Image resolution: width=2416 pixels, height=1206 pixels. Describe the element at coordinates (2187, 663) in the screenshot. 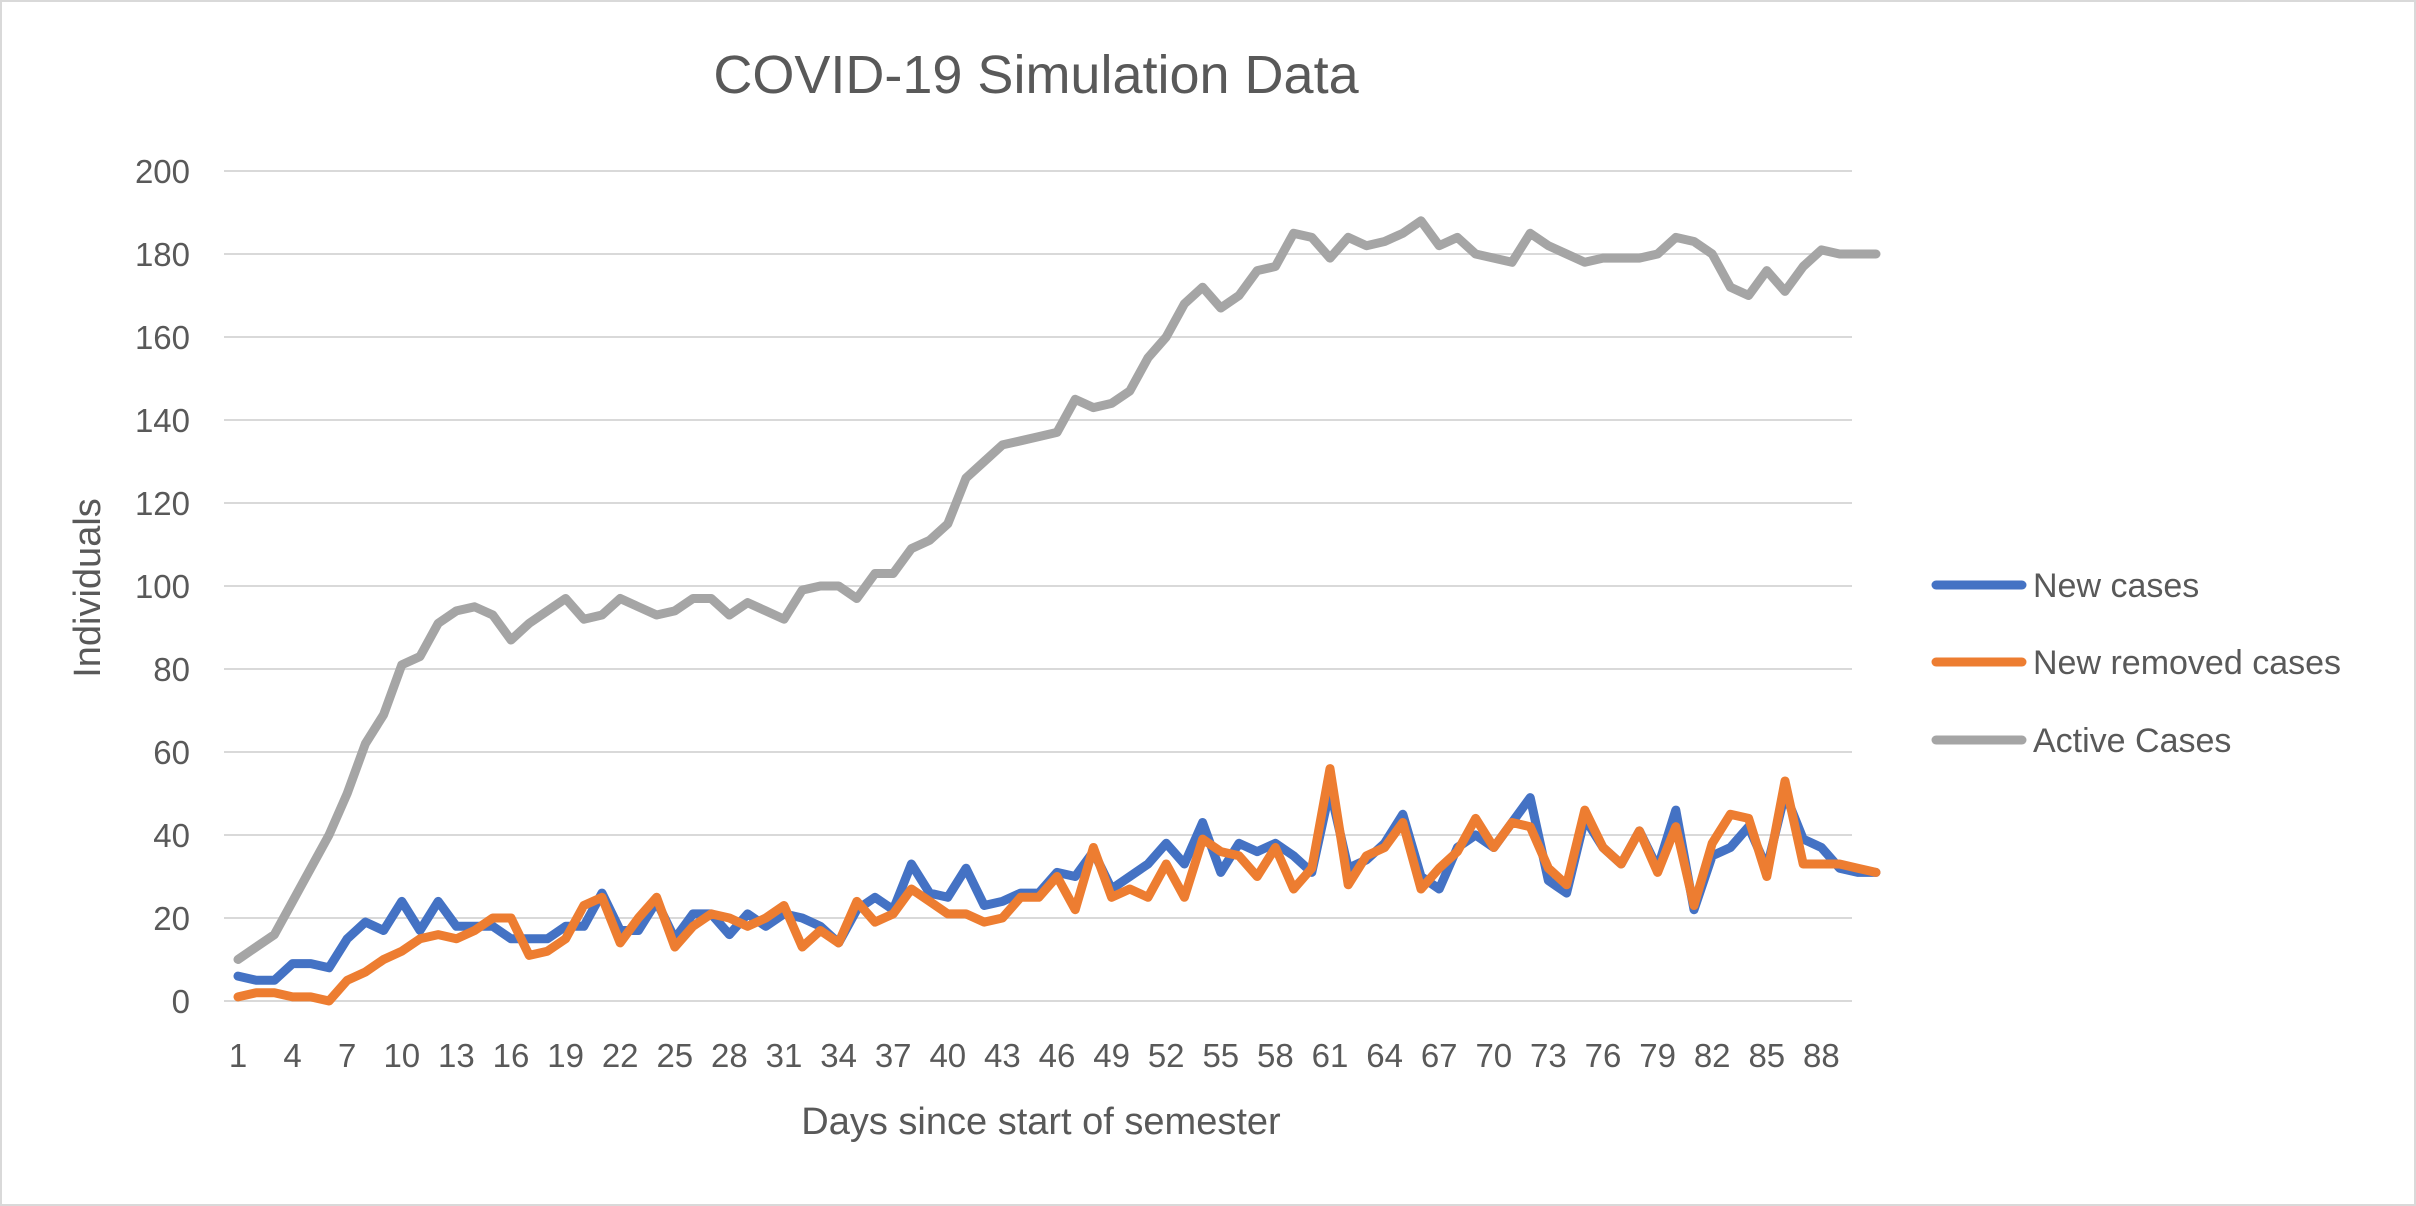

I see `legend-label-new-removed-cases: New removed cases` at that location.